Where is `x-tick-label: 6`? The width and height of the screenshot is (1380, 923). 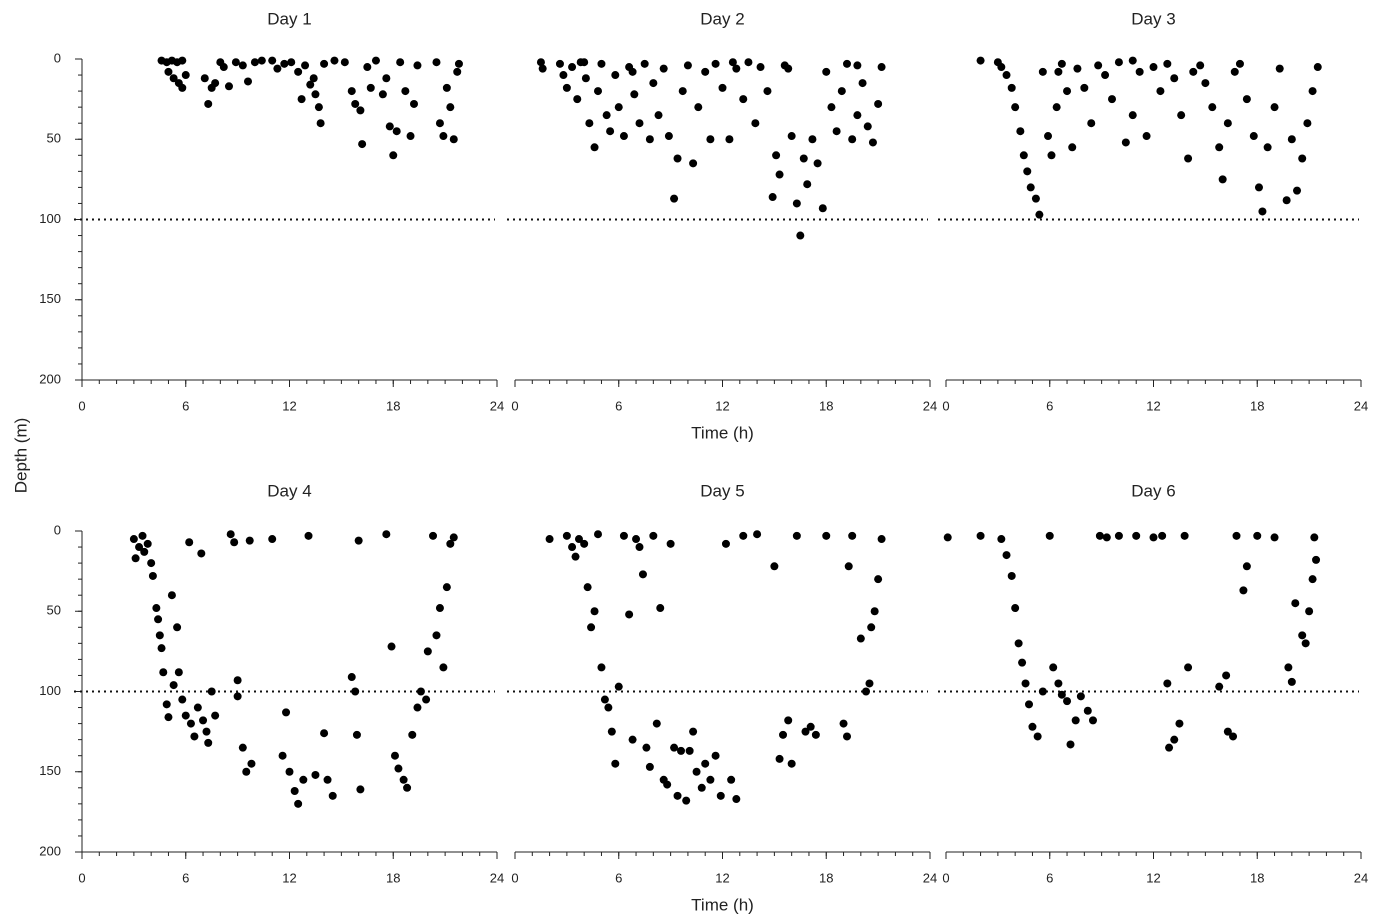
x-tick-label: 6 is located at coordinates (618, 877).